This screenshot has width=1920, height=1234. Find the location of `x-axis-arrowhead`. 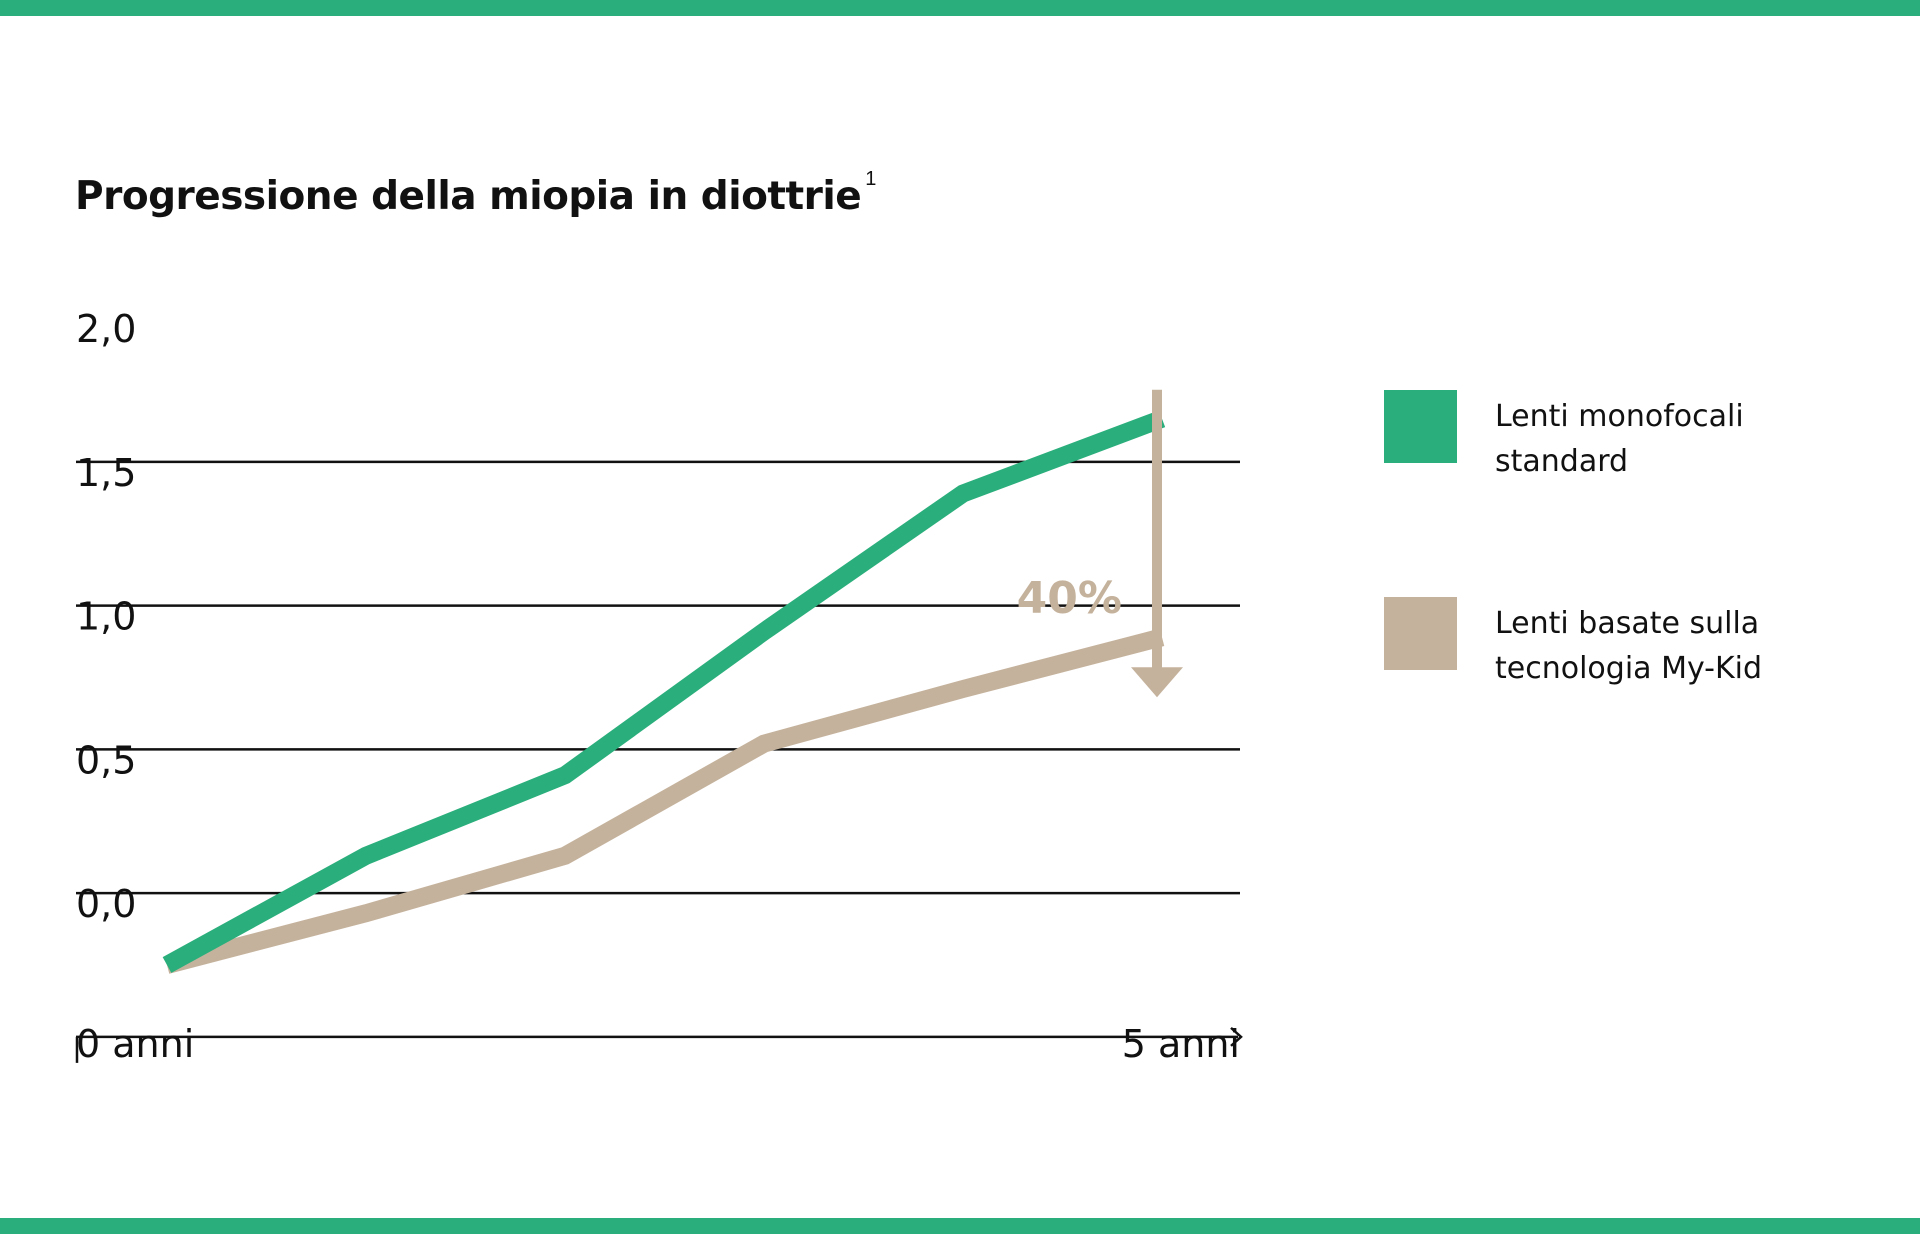

x-axis-arrowhead is located at coordinates (1236, 1036).